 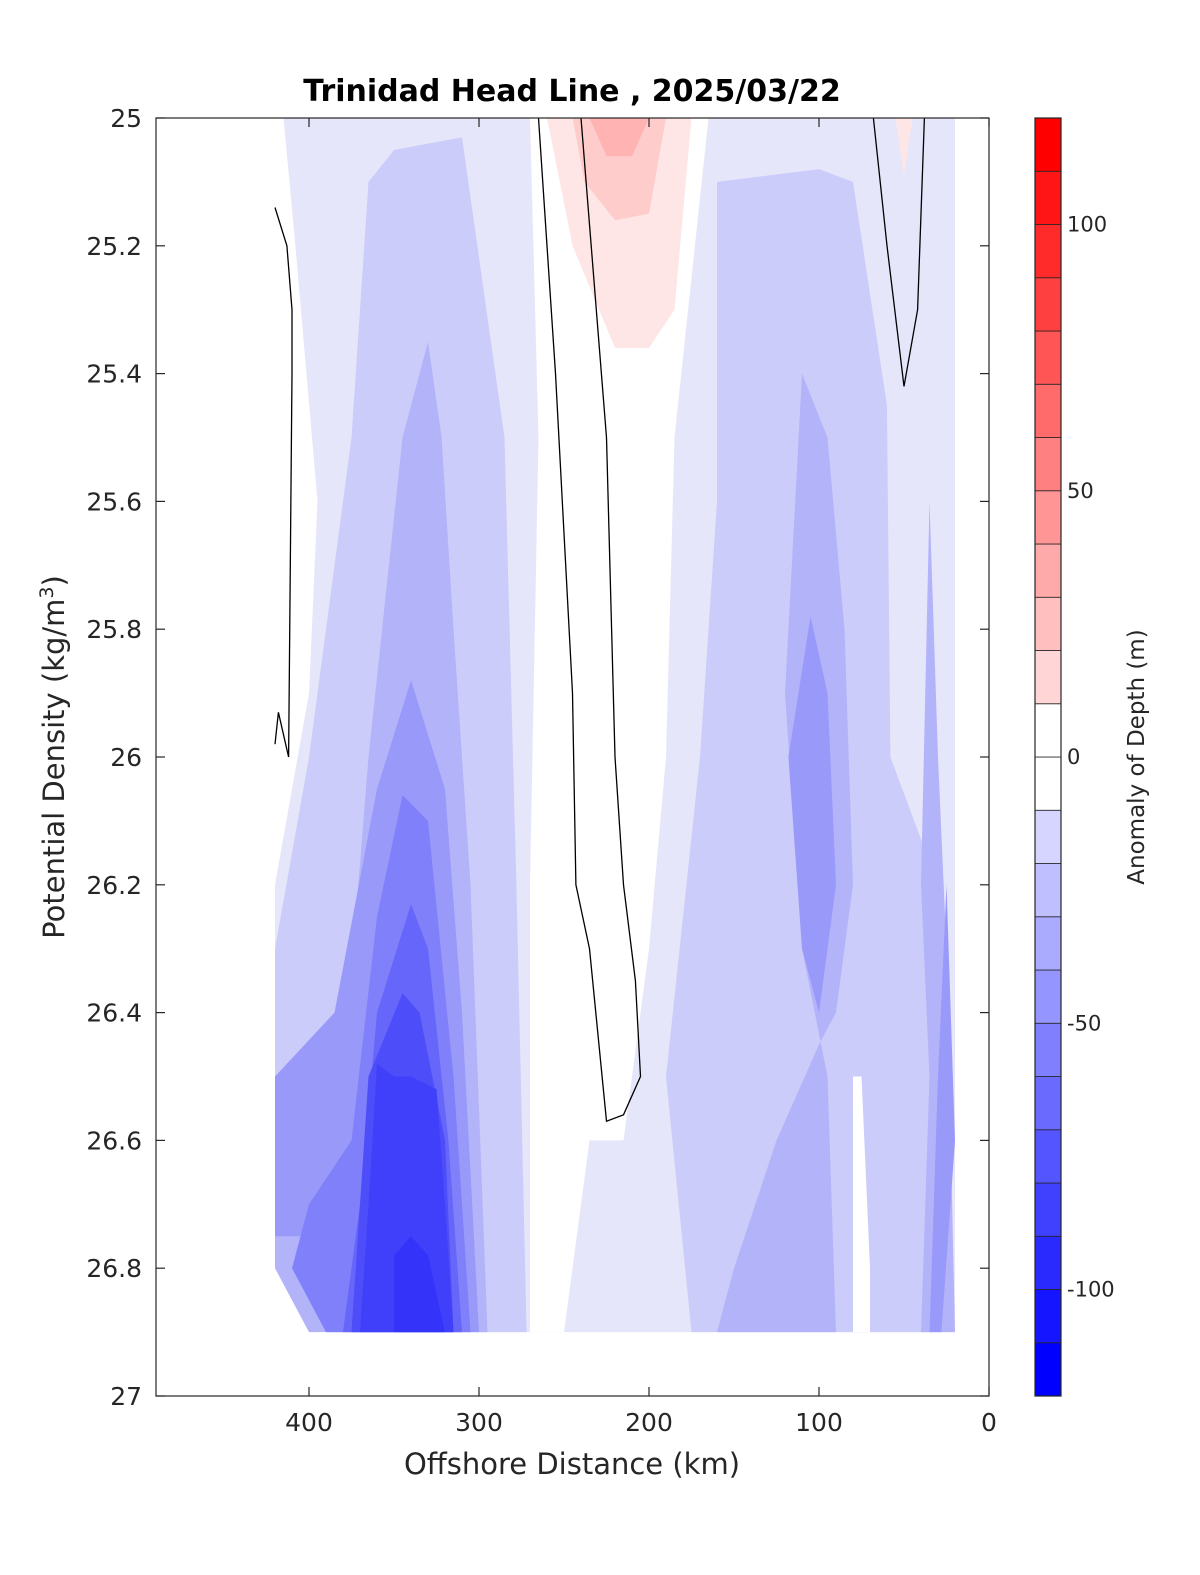 I want to click on colorbar, so click(x=1048, y=757).